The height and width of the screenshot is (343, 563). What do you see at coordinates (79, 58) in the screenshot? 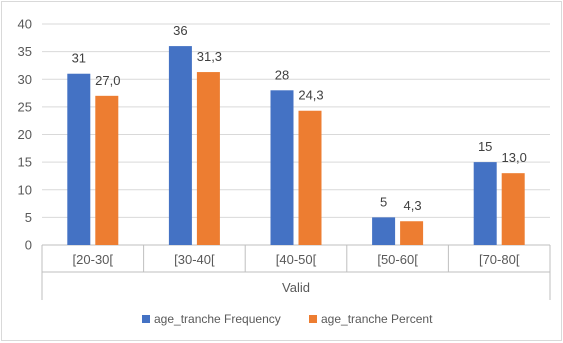
I see `data-label: 31` at bounding box center [79, 58].